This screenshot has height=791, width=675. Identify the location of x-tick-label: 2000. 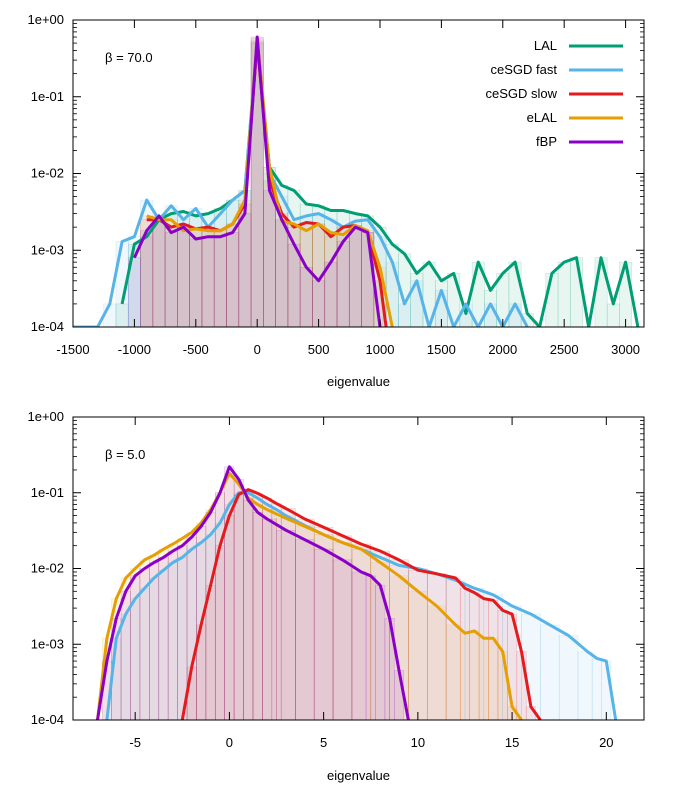
(502, 349).